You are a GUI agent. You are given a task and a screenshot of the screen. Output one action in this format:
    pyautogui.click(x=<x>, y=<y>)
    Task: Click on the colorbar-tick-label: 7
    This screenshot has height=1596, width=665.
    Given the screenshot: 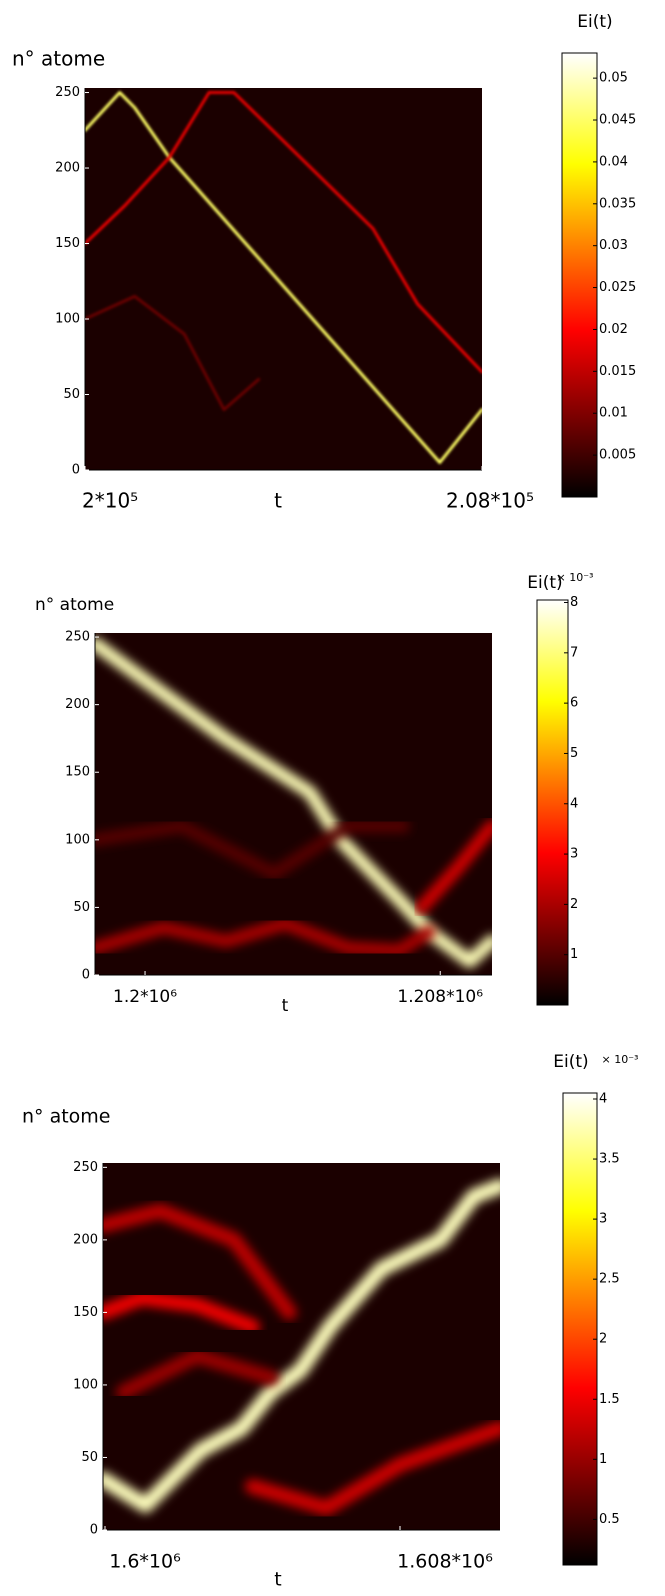 What is the action you would take?
    pyautogui.click(x=574, y=652)
    